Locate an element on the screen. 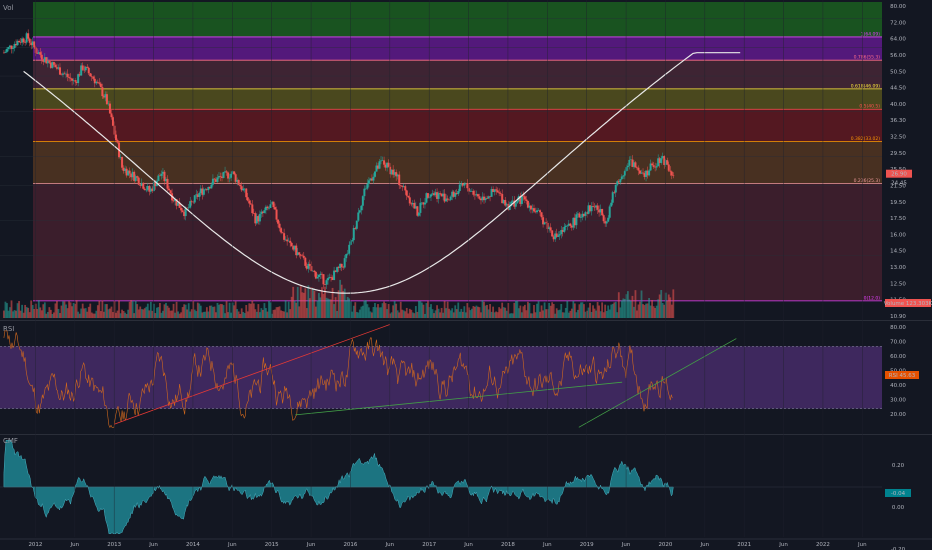 The height and width of the screenshot is (550, 932). rsi-current-tag is located at coordinates (902, 375).